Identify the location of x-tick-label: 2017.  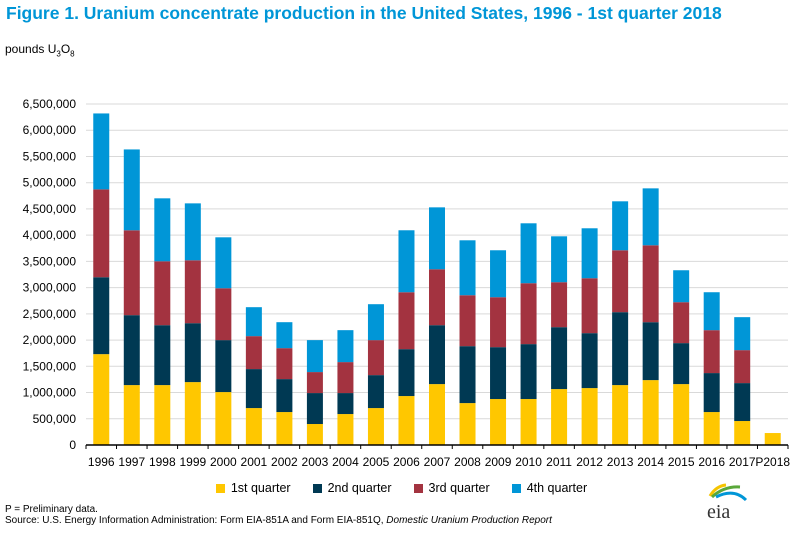
(742, 462).